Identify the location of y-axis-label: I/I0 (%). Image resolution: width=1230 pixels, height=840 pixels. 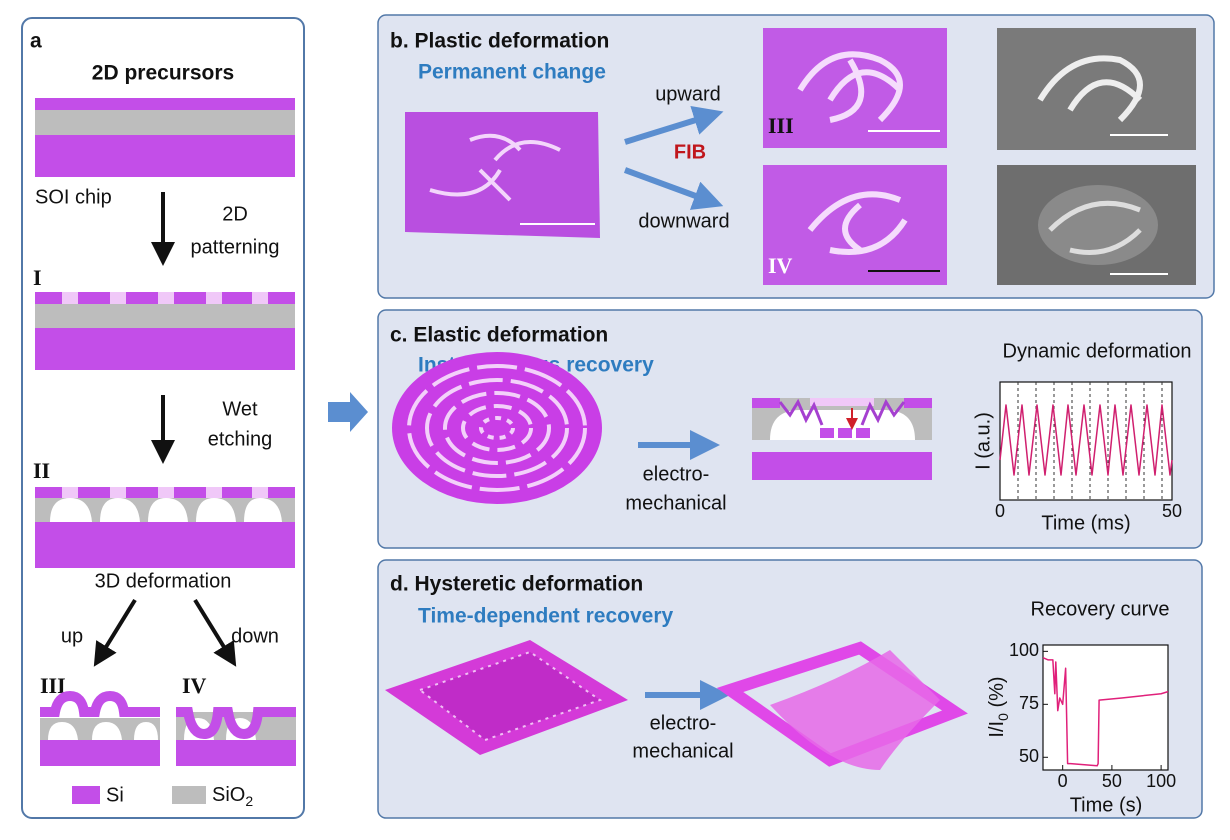
(998, 706).